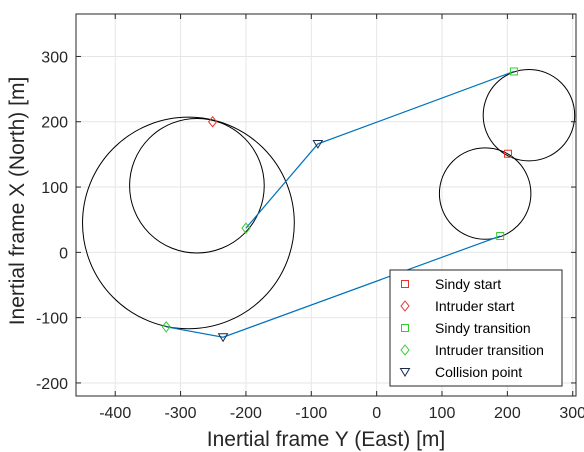 This screenshot has width=584, height=452. I want to click on y-tick-label: -200, so click(52, 384).